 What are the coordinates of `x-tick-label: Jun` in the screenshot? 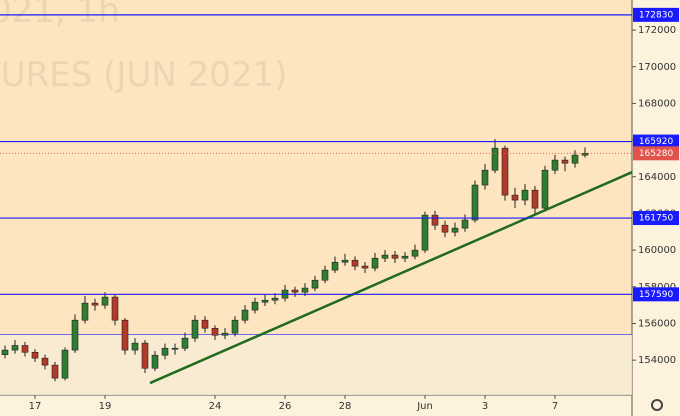 It's located at (424, 406).